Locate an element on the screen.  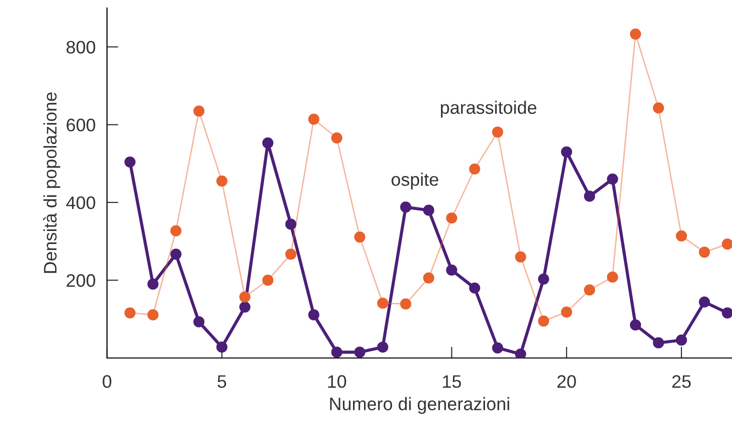
y-tick-label: 400 is located at coordinates (81, 203).